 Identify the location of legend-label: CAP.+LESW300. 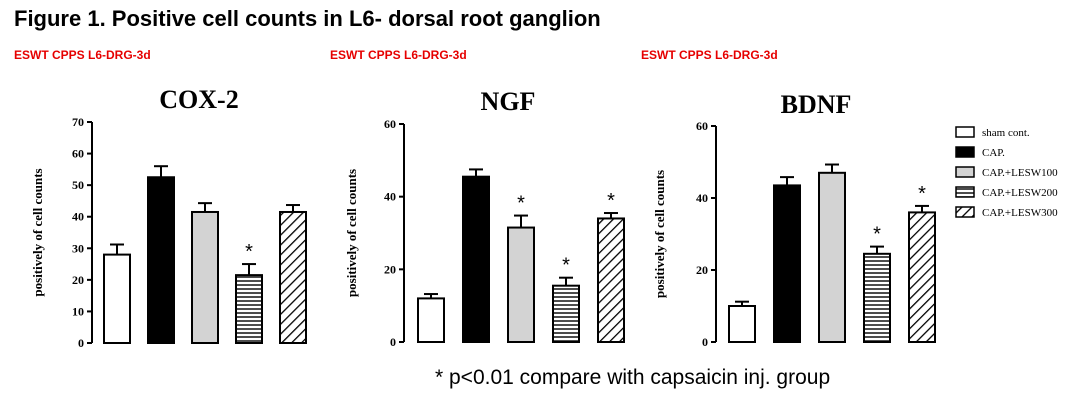
(1020, 213).